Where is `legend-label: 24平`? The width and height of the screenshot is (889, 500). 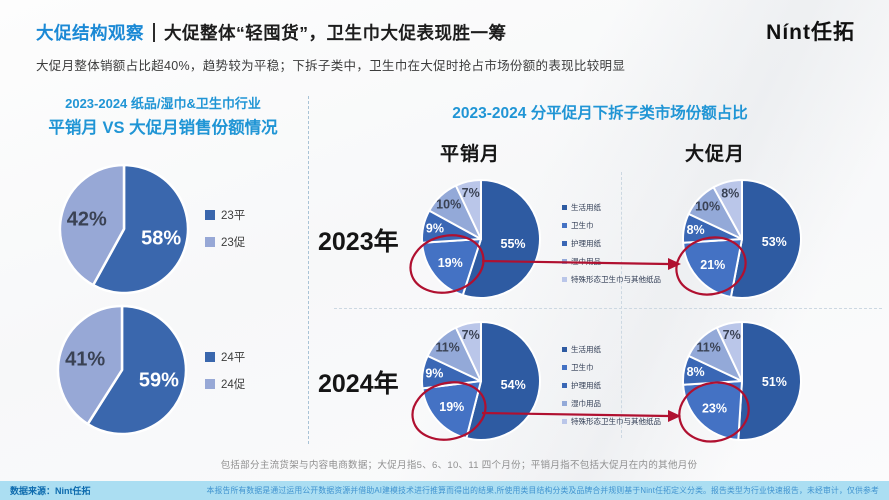
legend-label: 24平 is located at coordinates (233, 358).